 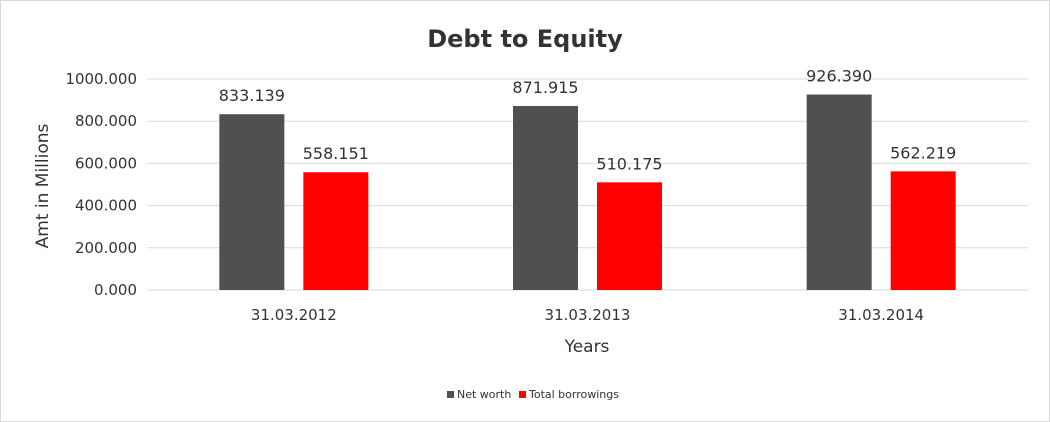 What do you see at coordinates (587, 347) in the screenshot?
I see `x-axis-label: Years` at bounding box center [587, 347].